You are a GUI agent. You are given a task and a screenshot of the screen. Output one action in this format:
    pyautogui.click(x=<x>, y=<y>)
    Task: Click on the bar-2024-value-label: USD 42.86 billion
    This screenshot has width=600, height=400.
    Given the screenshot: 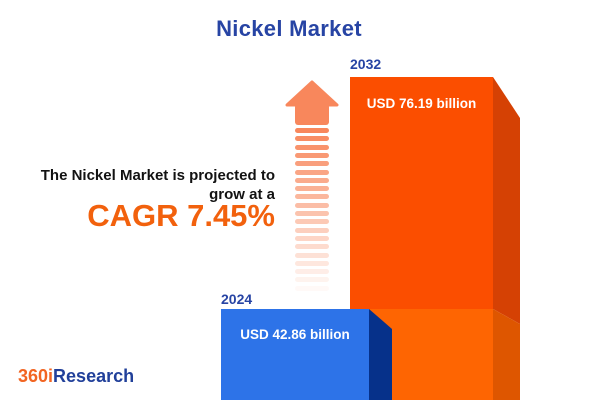 What is the action you would take?
    pyautogui.click(x=295, y=334)
    